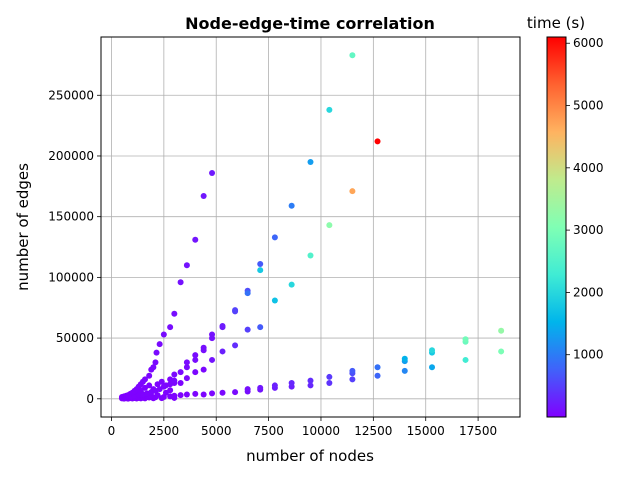 This screenshot has height=480, width=640. Describe the element at coordinates (90, 399) in the screenshot. I see `y-tick-label: 0` at that location.